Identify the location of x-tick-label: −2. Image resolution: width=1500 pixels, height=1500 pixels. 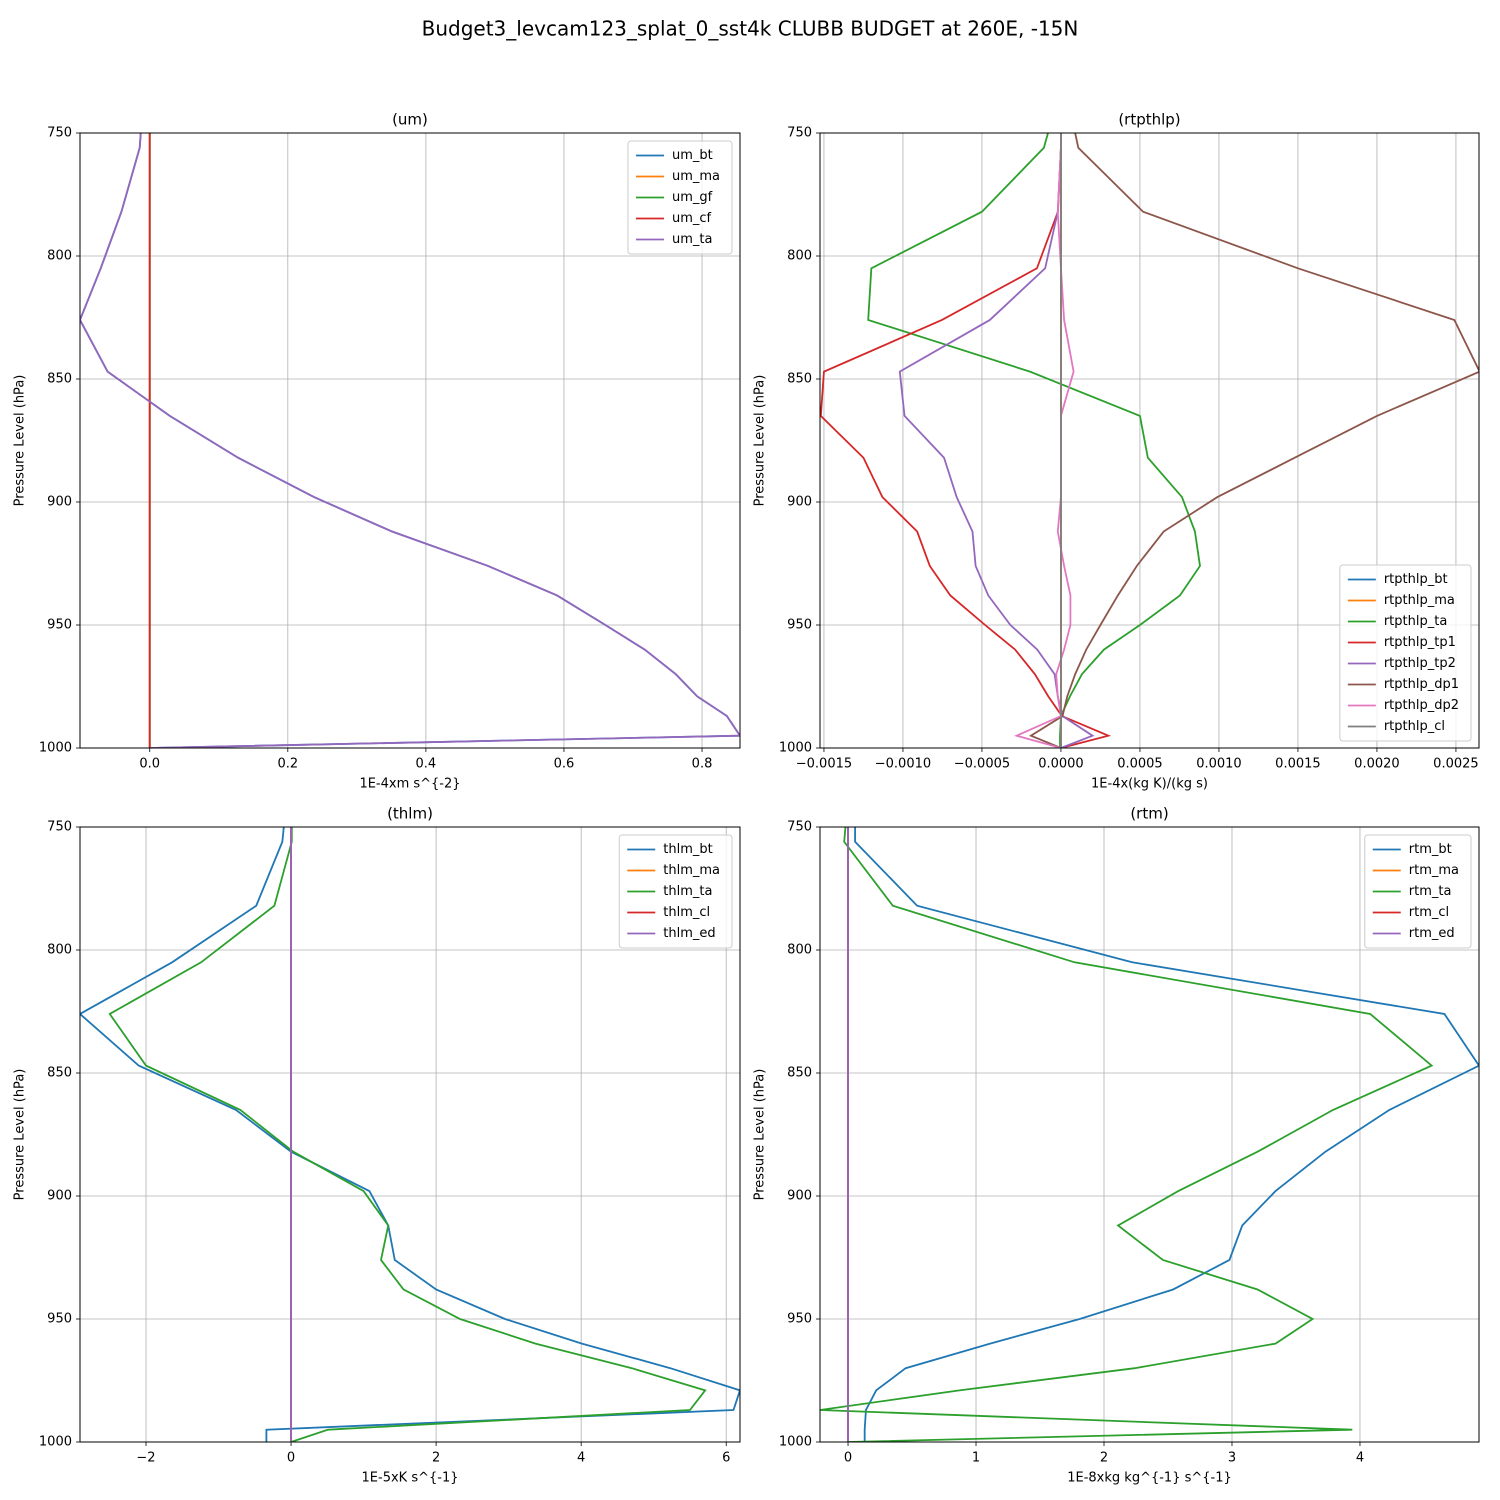
(145, 1458).